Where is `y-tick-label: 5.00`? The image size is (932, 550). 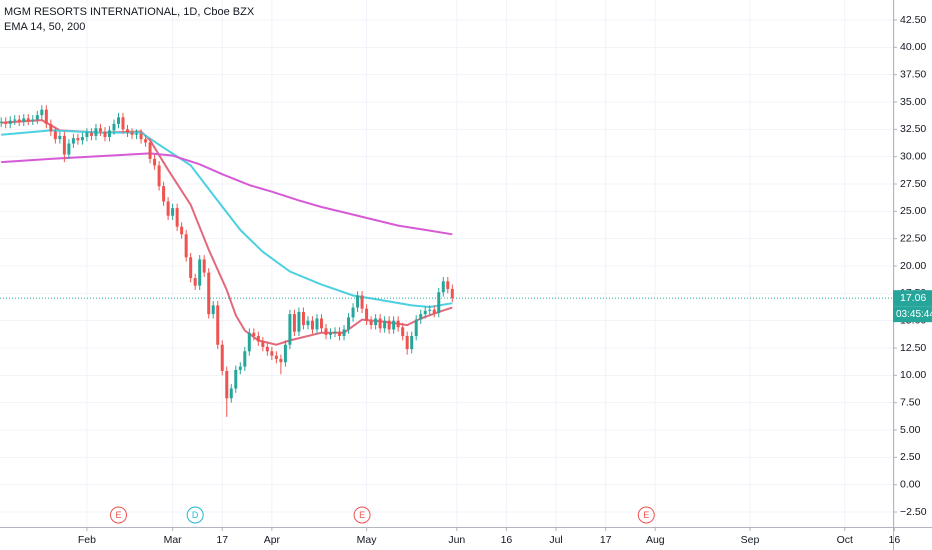
y-tick-label: 5.00 is located at coordinates (910, 430).